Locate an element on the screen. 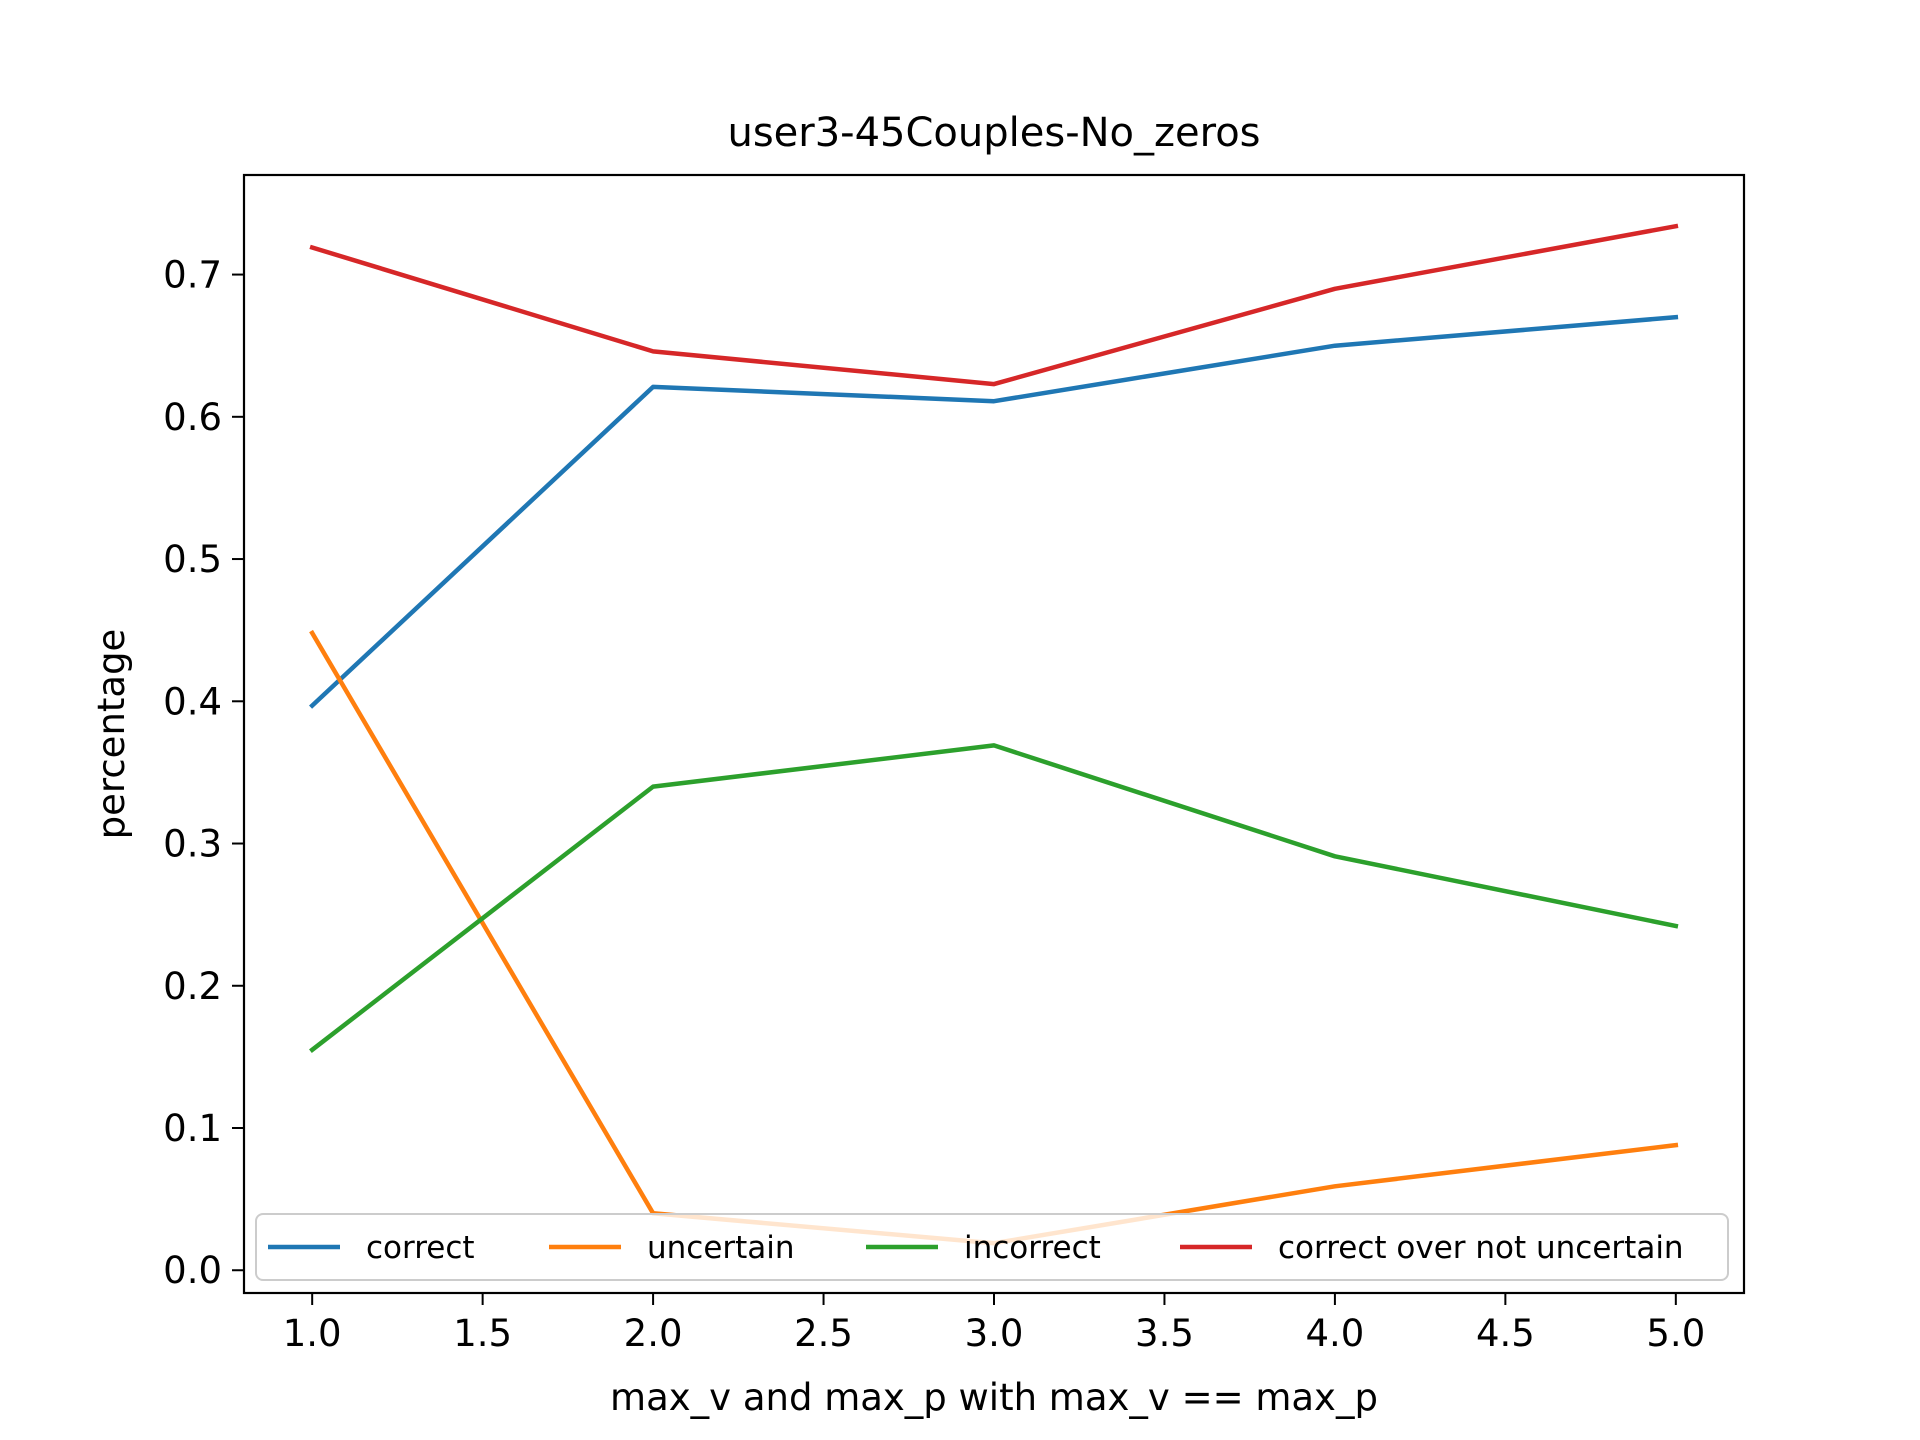 The image size is (1920, 1440). y-tick-label: 0.1 is located at coordinates (192, 1128).